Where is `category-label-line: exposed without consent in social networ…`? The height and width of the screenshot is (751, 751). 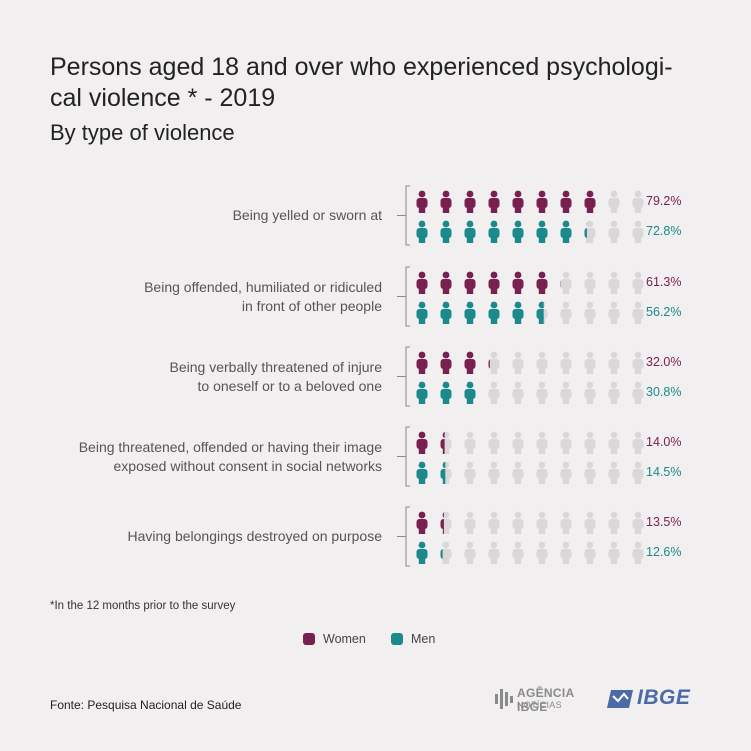
category-label-line: exposed without consent in social networ… is located at coordinates (247, 465).